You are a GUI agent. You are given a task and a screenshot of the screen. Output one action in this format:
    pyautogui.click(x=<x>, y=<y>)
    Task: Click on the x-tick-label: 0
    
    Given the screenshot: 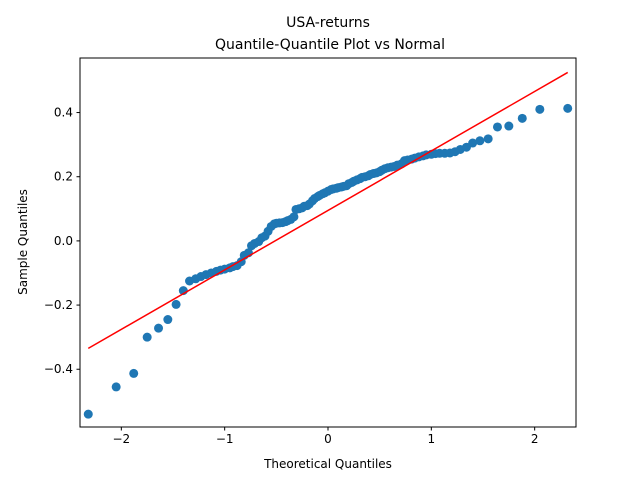 What is the action you would take?
    pyautogui.click(x=328, y=439)
    